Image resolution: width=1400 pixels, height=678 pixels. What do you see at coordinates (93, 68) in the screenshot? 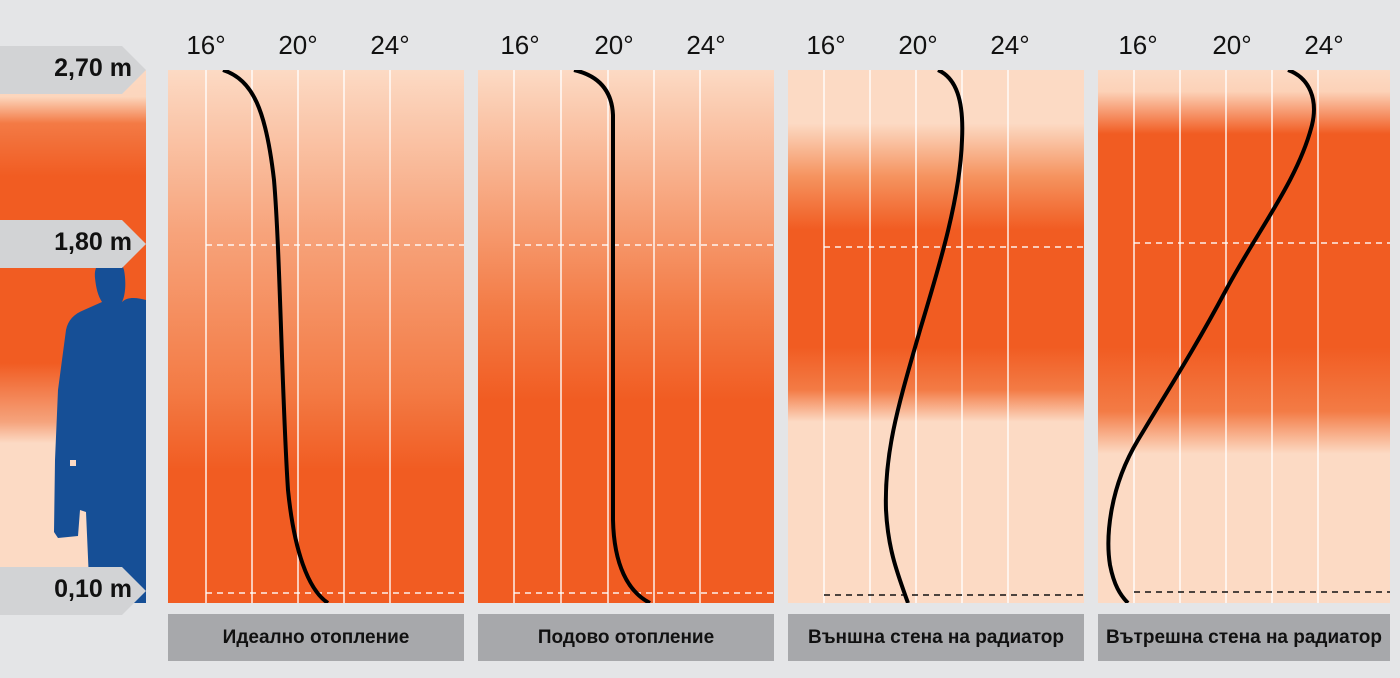
I see `height-label: 2,70 m` at bounding box center [93, 68].